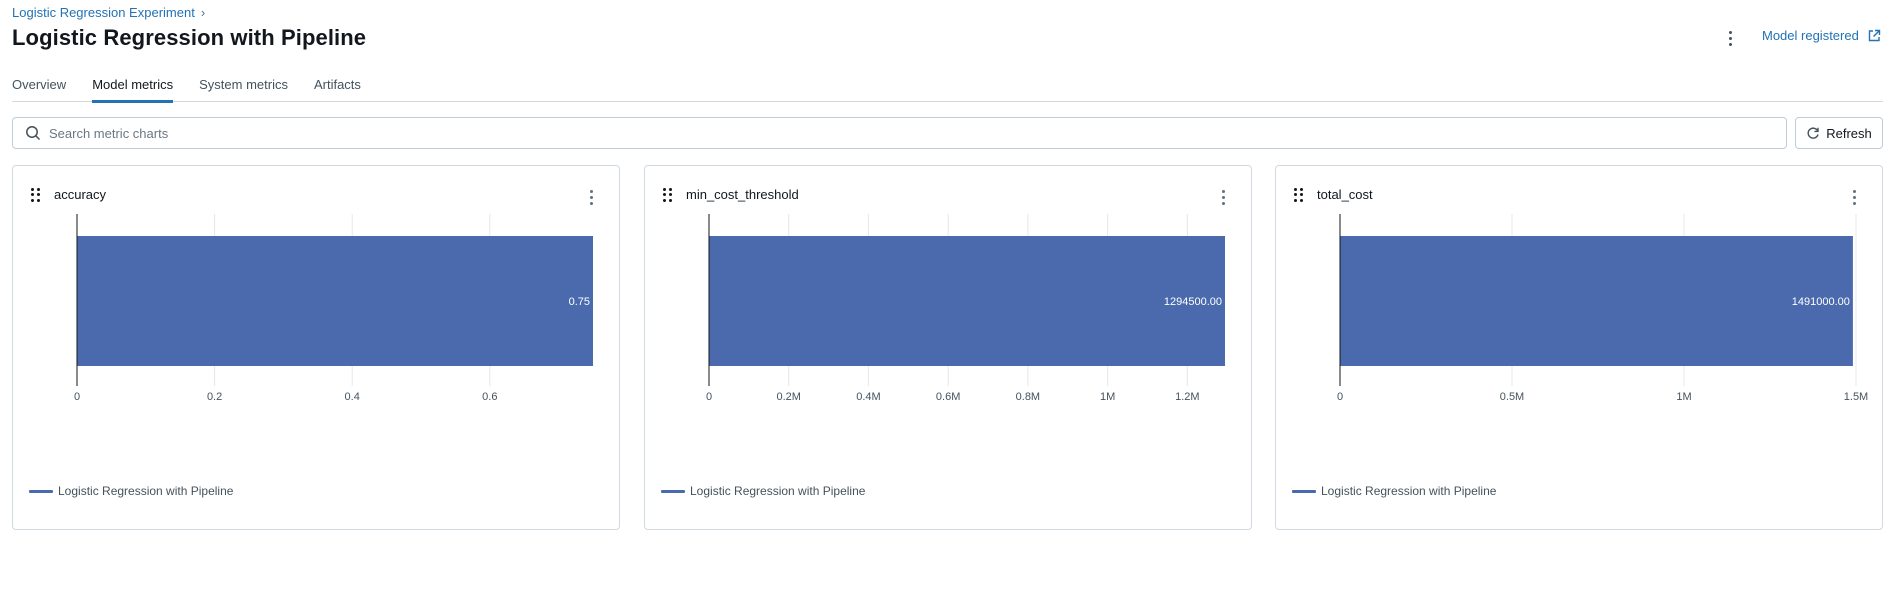 This screenshot has height=595, width=1887. What do you see at coordinates (132, 90) in the screenshot?
I see `tab-model-metrics: Model metrics` at bounding box center [132, 90].